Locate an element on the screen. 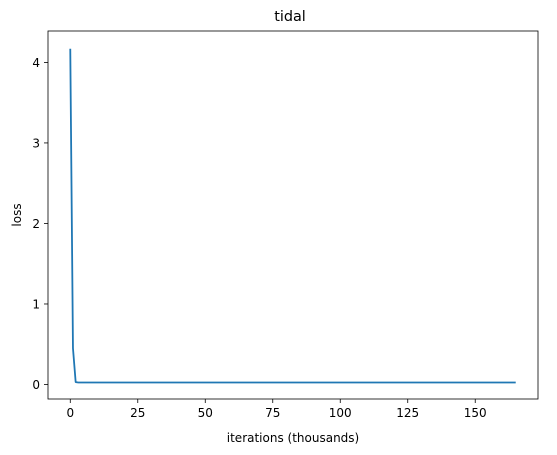  x-tick-label: 75 is located at coordinates (272, 413).